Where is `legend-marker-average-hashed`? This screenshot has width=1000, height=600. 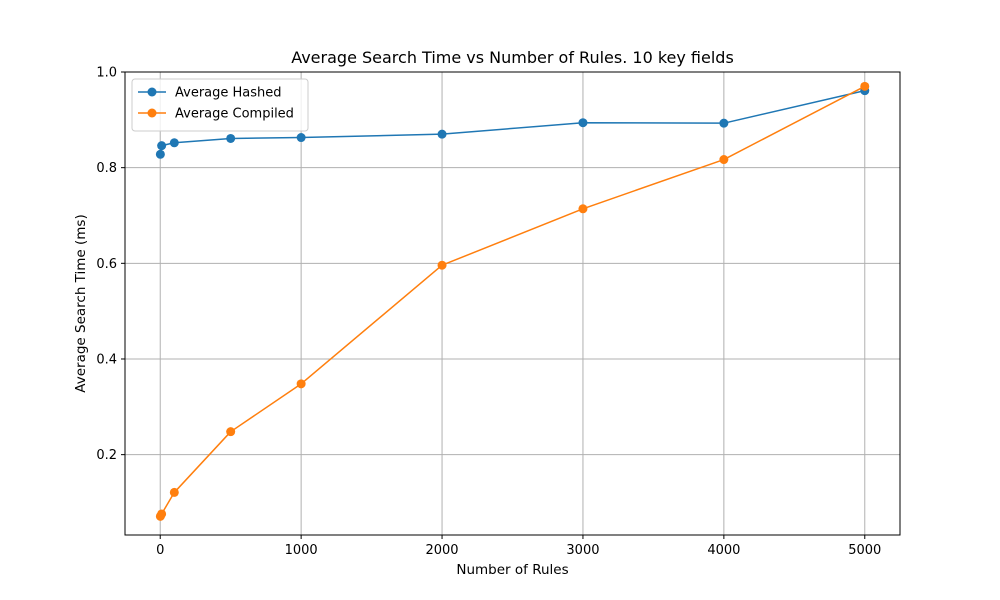
legend-marker-average-hashed is located at coordinates (152, 92).